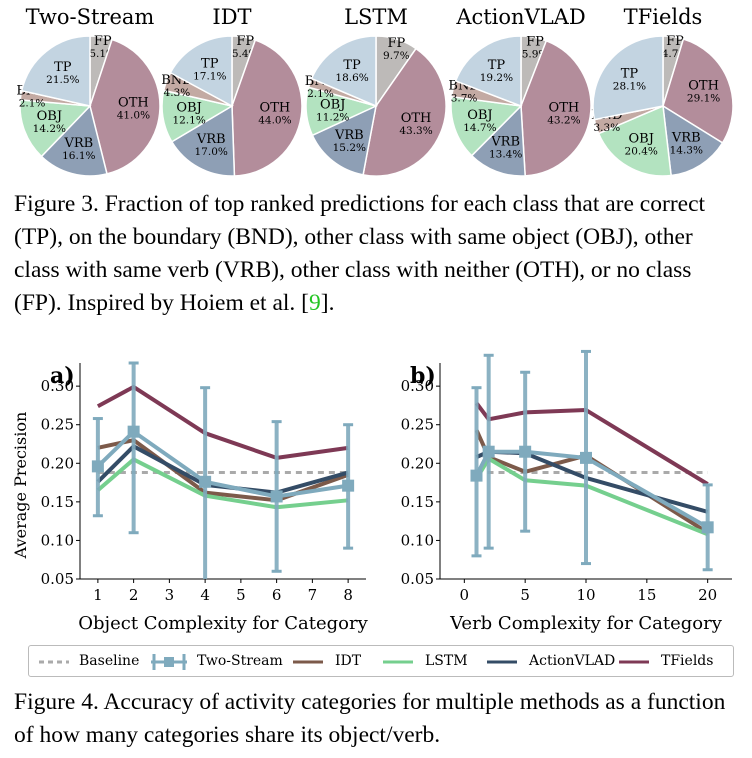  Describe the element at coordinates (423, 376) in the screenshot. I see `panel-label: b)` at that location.